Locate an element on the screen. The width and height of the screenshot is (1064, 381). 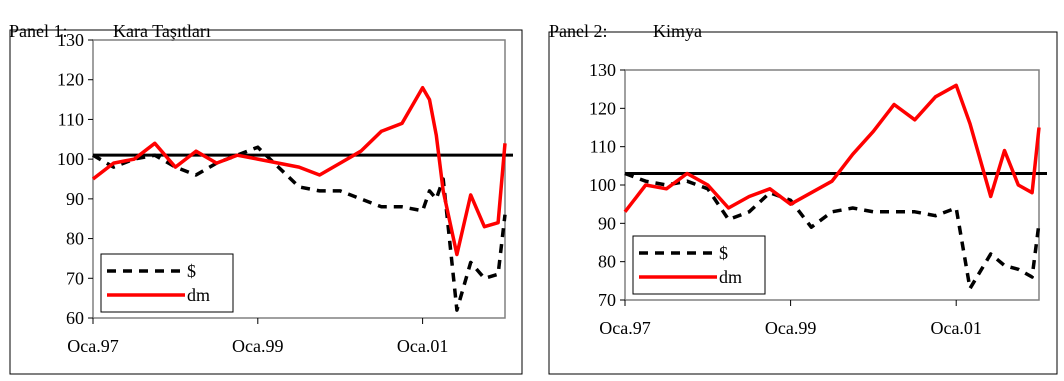
panel-2-y-tick-label: 130 is located at coordinates (602, 70).